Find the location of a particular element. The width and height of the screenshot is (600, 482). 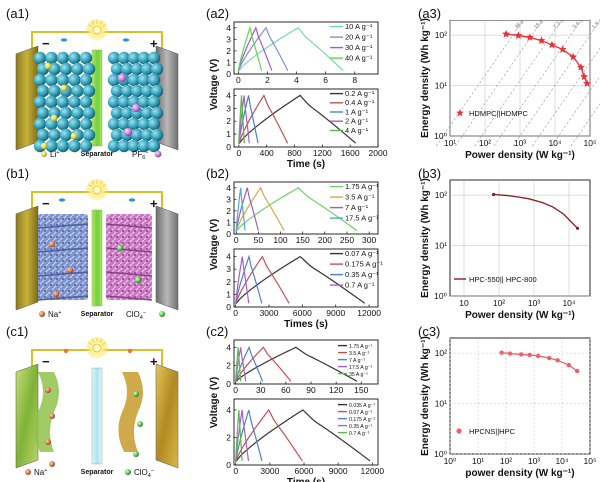

x-tick-label: 100 is located at coordinates (280, 240).